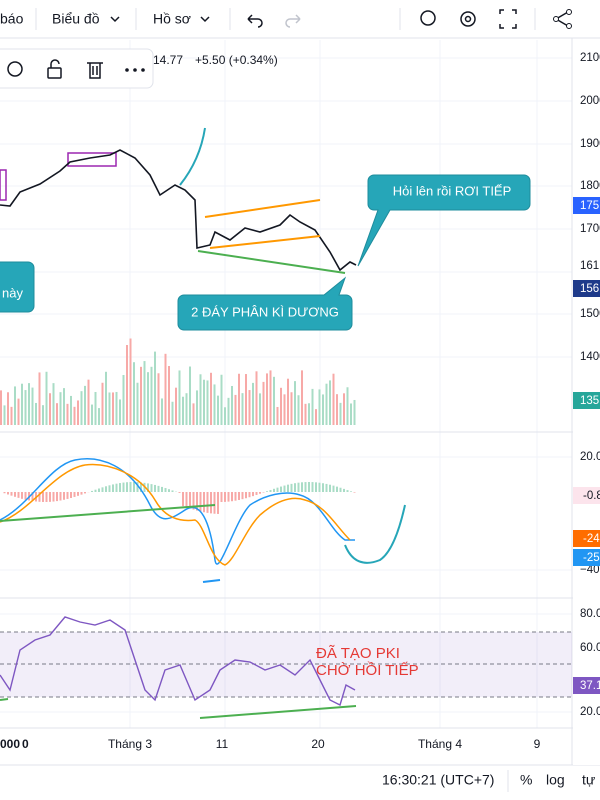 This screenshot has width=600, height=800. Describe the element at coordinates (236, 60) in the screenshot. I see `legend-change: +5.50 (+0.34%)` at that location.